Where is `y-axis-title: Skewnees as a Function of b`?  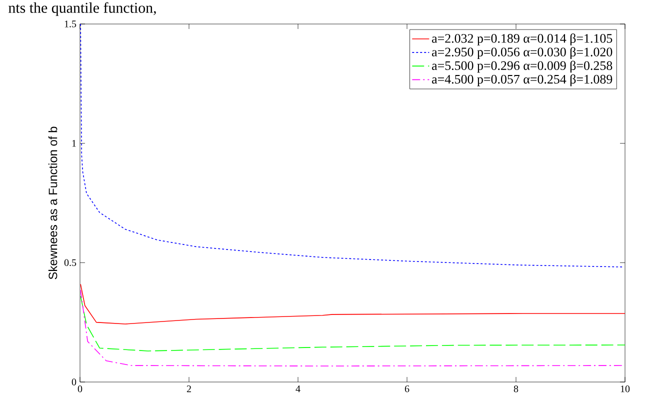 y-axis-title: Skewnees as a Function of b is located at coordinates (53, 203).